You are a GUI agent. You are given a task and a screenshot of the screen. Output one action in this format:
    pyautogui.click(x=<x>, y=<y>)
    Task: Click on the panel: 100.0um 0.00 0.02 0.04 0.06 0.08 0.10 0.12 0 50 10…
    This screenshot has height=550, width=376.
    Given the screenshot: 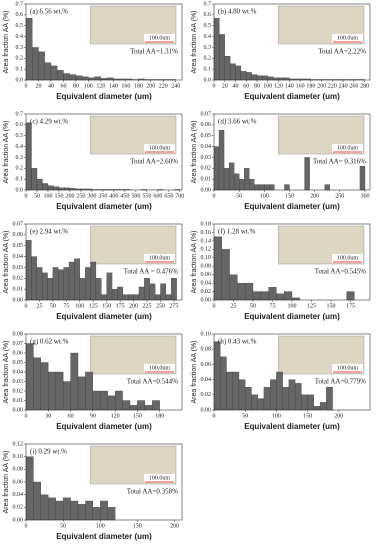 What is the action you would take?
    pyautogui.click(x=93, y=491)
    